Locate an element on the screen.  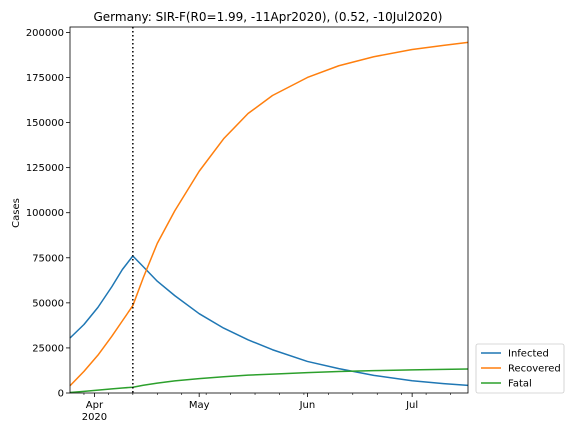
x-tick-label: May is located at coordinates (199, 405).